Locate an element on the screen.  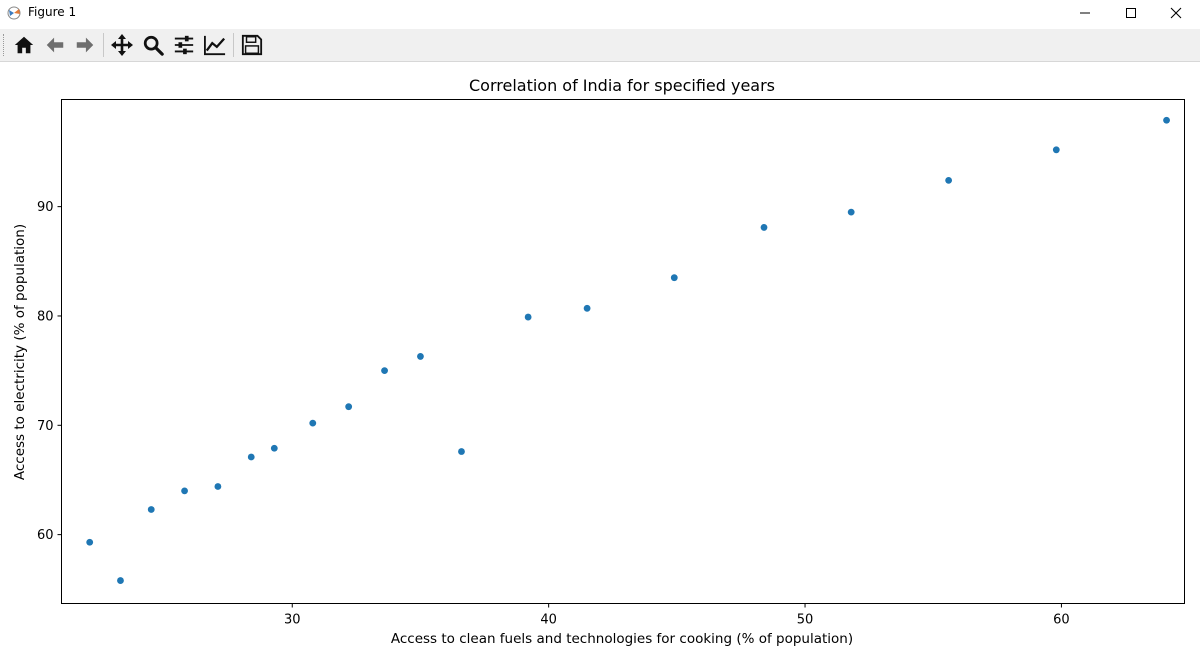
maximize-icon is located at coordinates (1131, 13).